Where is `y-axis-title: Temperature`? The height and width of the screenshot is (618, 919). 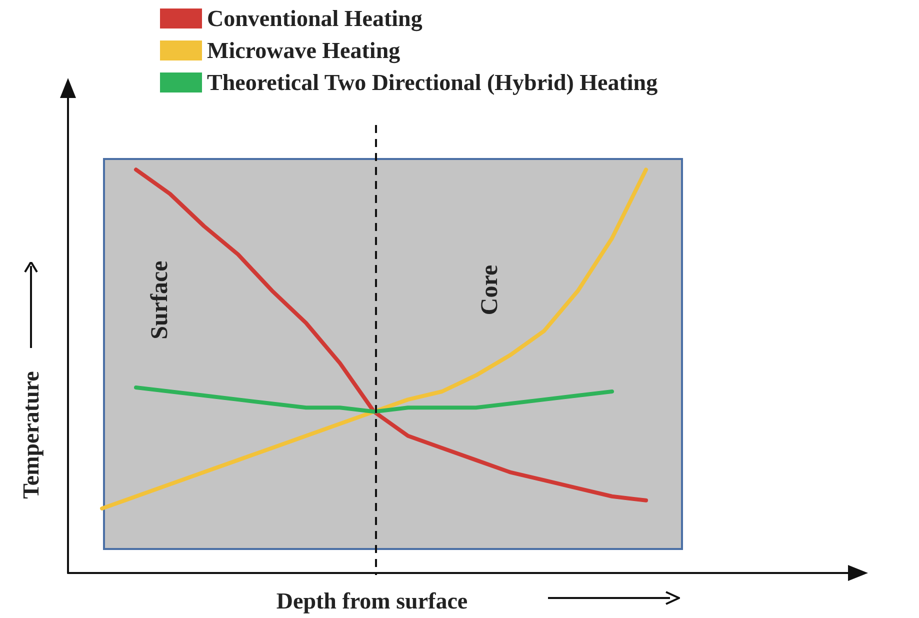
y-axis-title: Temperature is located at coordinates (31, 435).